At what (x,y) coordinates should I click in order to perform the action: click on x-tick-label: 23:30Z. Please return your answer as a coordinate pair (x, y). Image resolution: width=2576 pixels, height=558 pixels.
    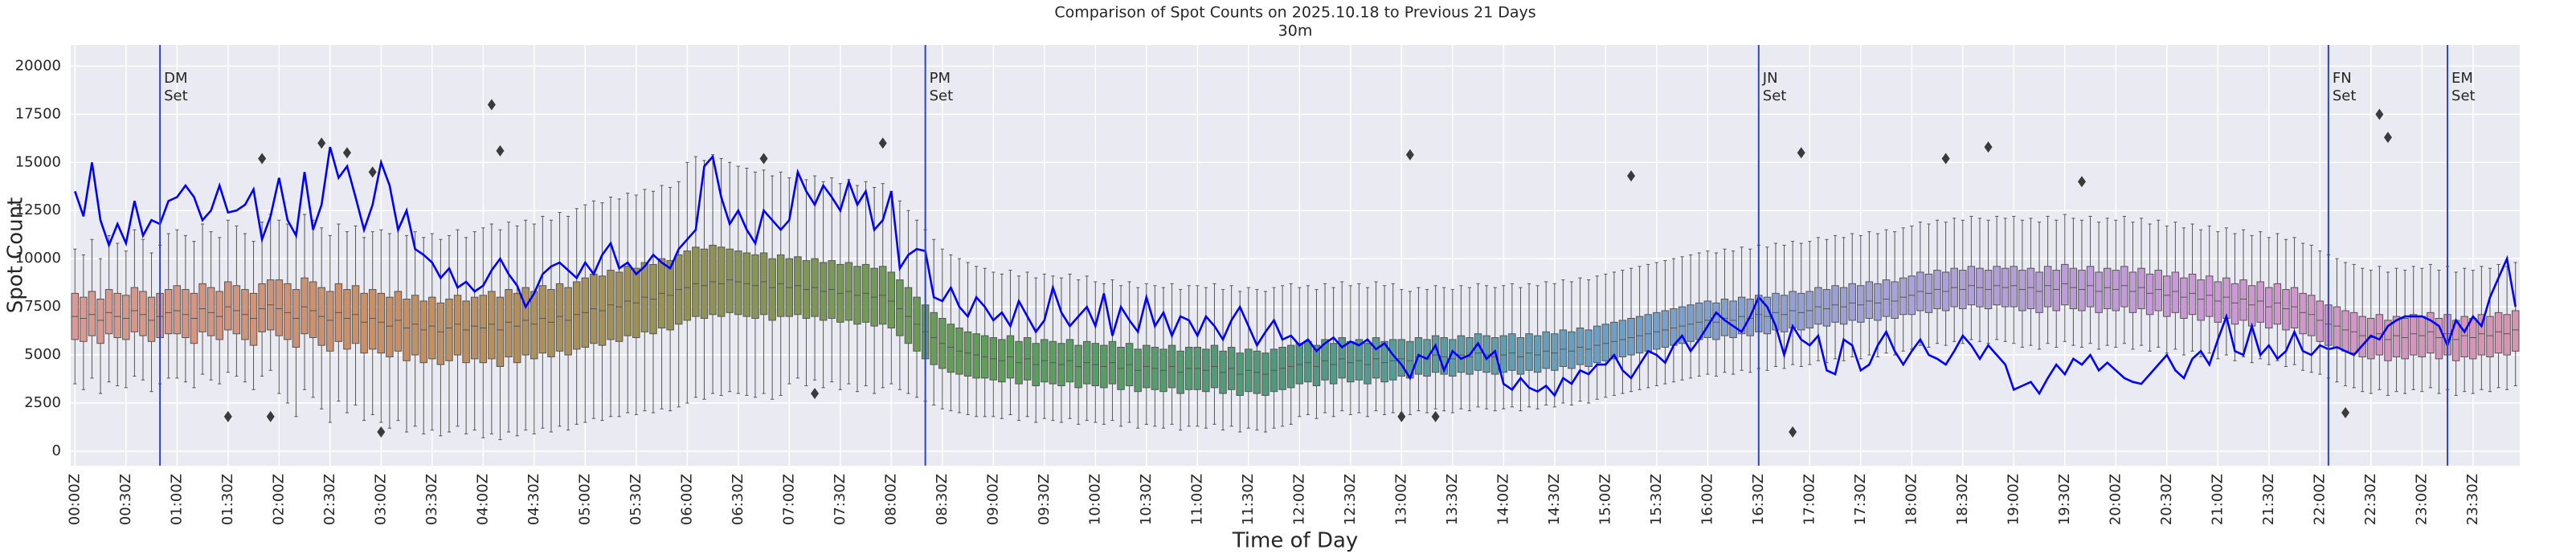
    Looking at the image, I should click on (2472, 499).